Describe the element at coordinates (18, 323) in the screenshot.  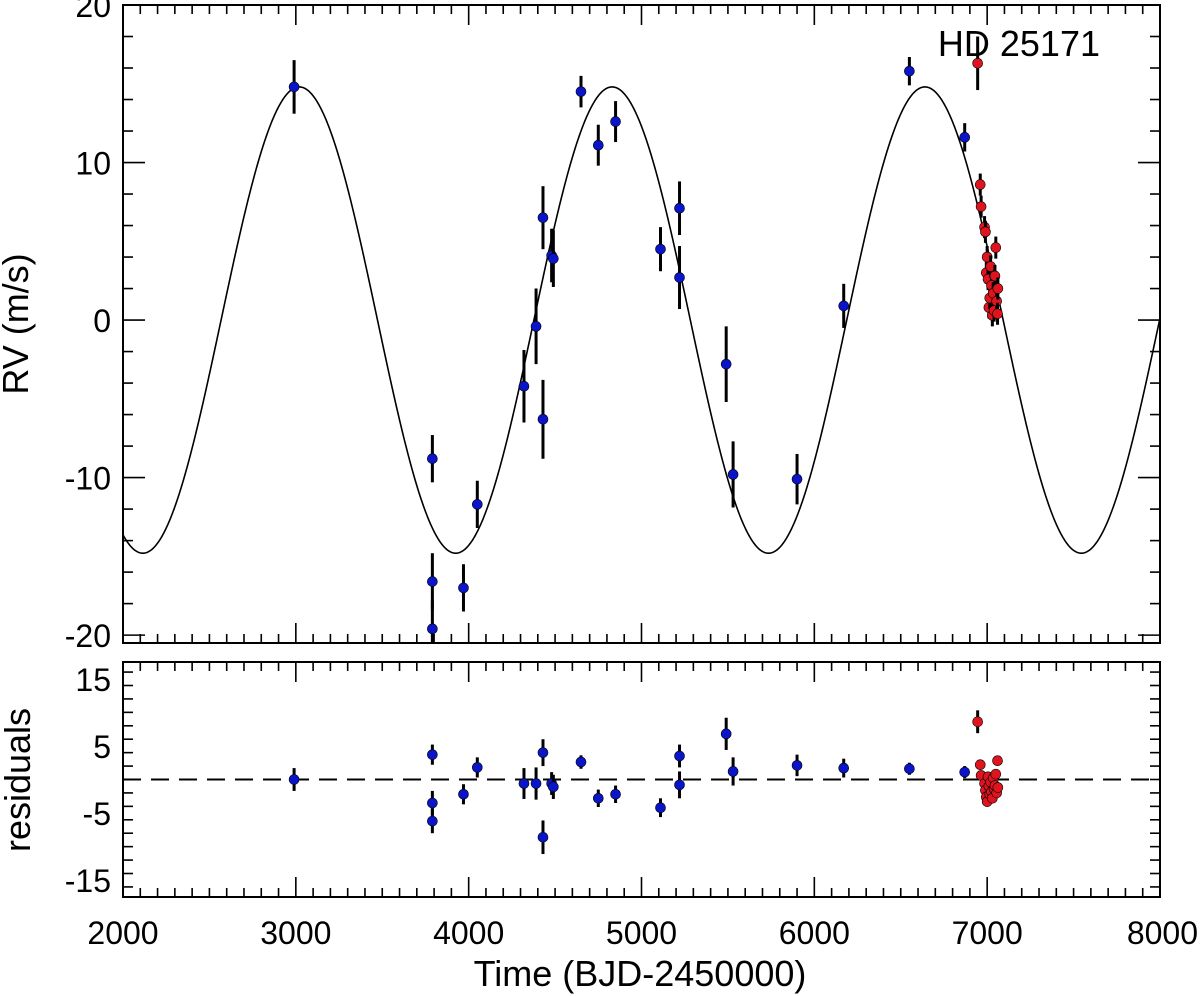
I see `rv-y-axis-label: RV (m/s)` at that location.